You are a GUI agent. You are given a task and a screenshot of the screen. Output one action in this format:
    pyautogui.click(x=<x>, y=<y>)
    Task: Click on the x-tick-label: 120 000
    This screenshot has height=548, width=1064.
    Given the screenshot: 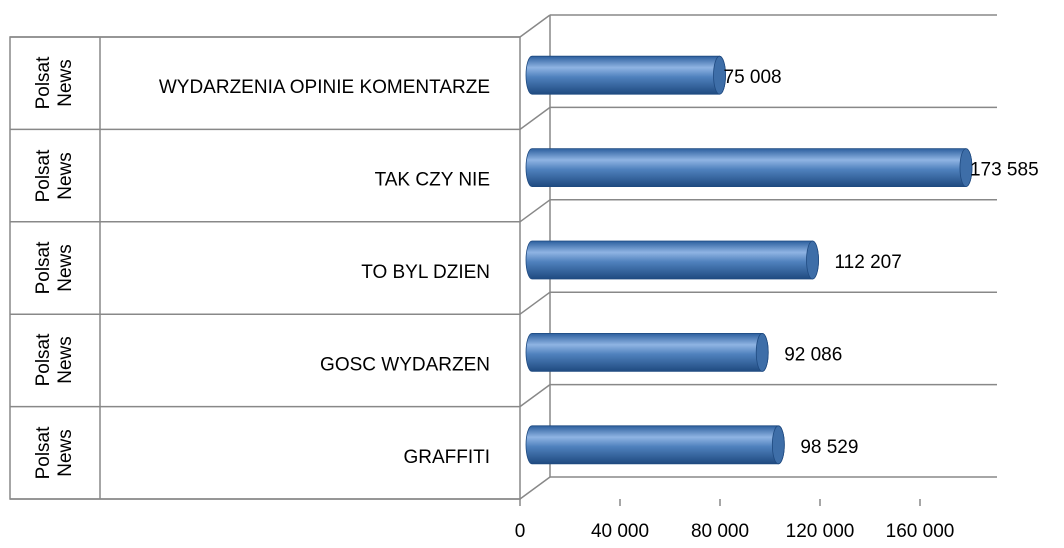 What is the action you would take?
    pyautogui.click(x=820, y=531)
    